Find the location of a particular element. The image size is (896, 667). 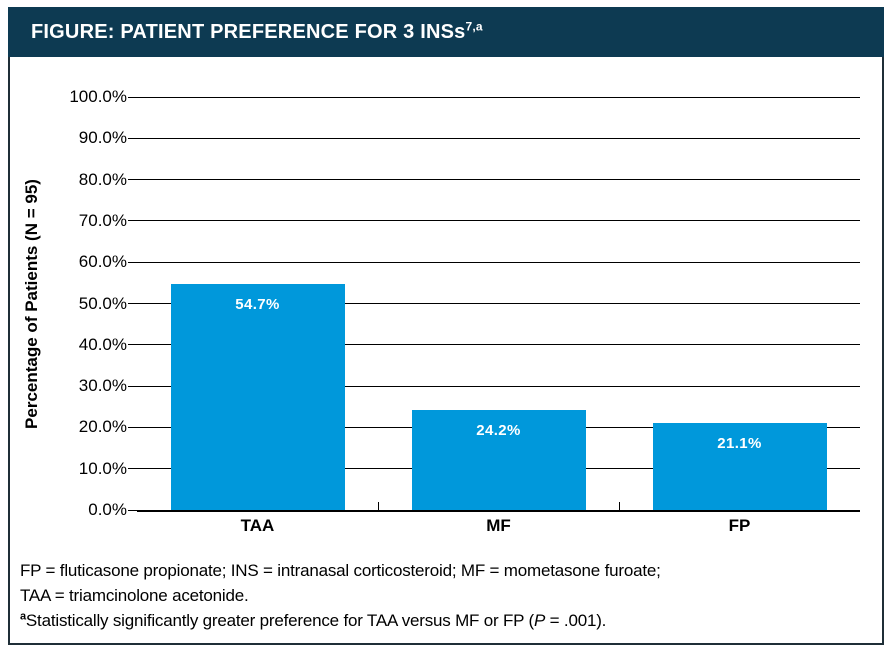

footnote-abbreviations-line2: TAA = triamcinolone acetonide. is located at coordinates (134, 595).